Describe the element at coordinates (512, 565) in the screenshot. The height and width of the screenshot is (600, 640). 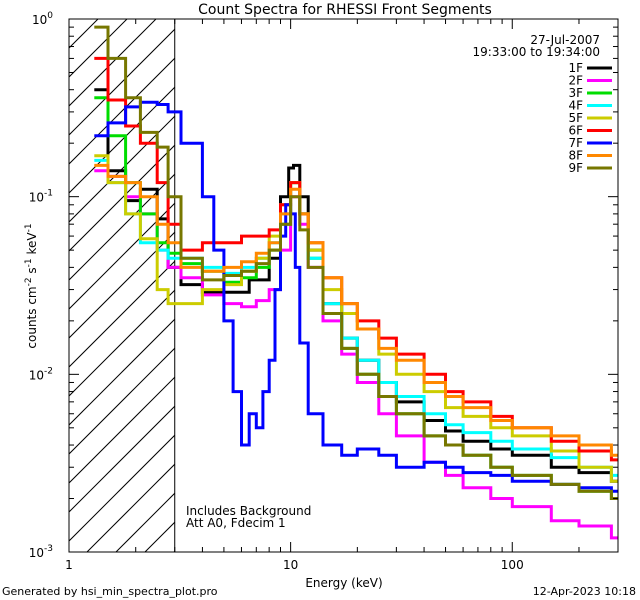
I see `x-tick-label: 100` at that location.